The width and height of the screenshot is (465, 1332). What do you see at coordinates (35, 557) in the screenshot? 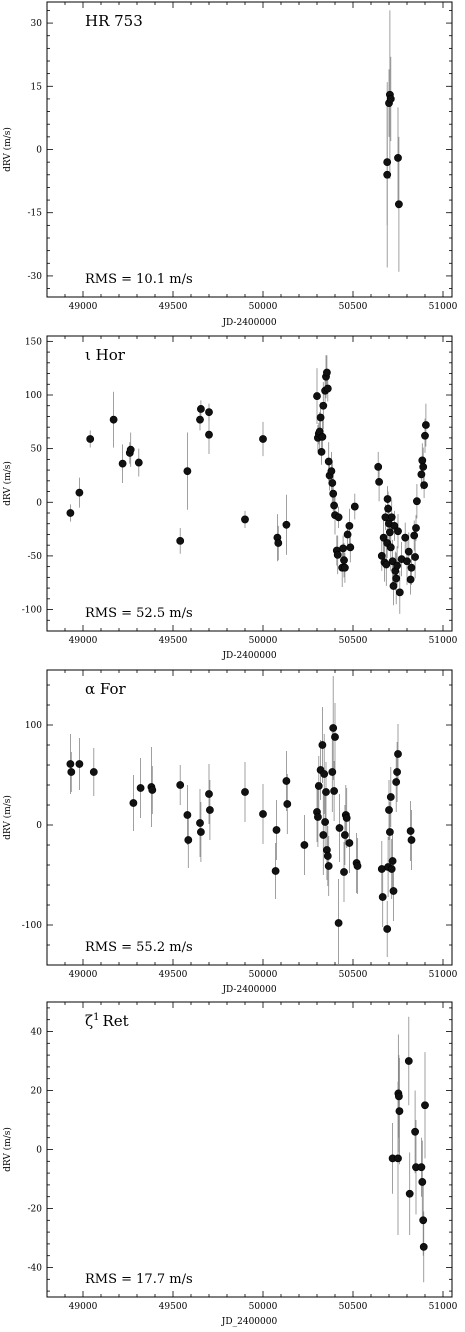
I see `y-tick-label: -50` at bounding box center [35, 557].